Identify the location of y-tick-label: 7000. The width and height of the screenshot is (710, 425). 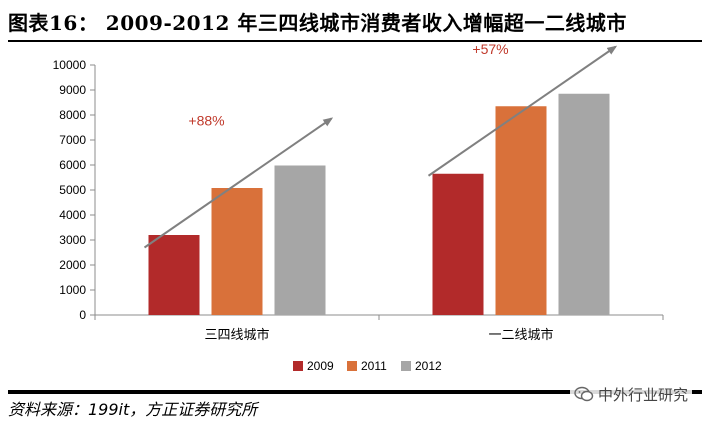
(72, 140).